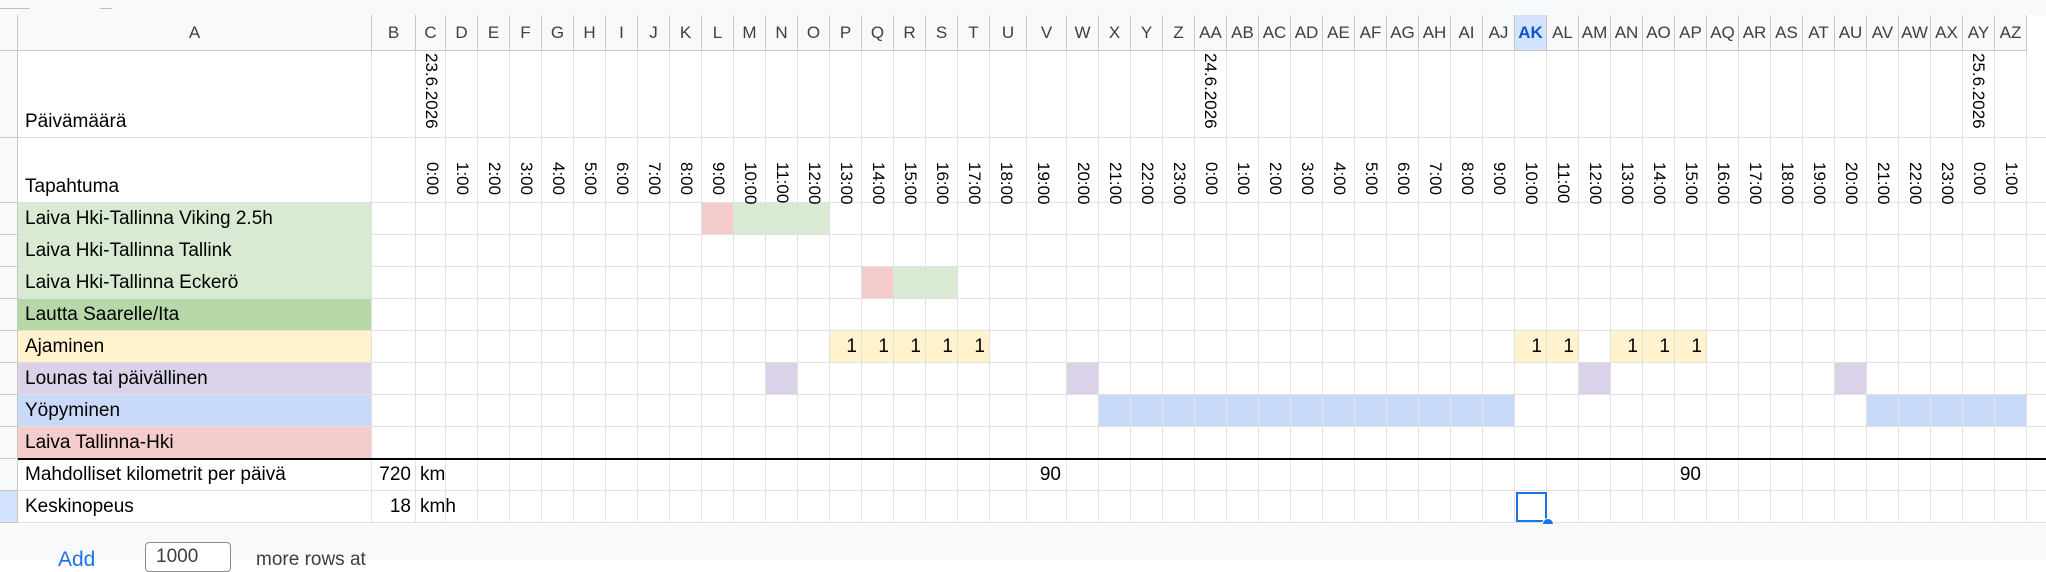 The width and height of the screenshot is (2046, 572). What do you see at coordinates (73, 410) in the screenshot?
I see `event-label: Yöpyminen` at bounding box center [73, 410].